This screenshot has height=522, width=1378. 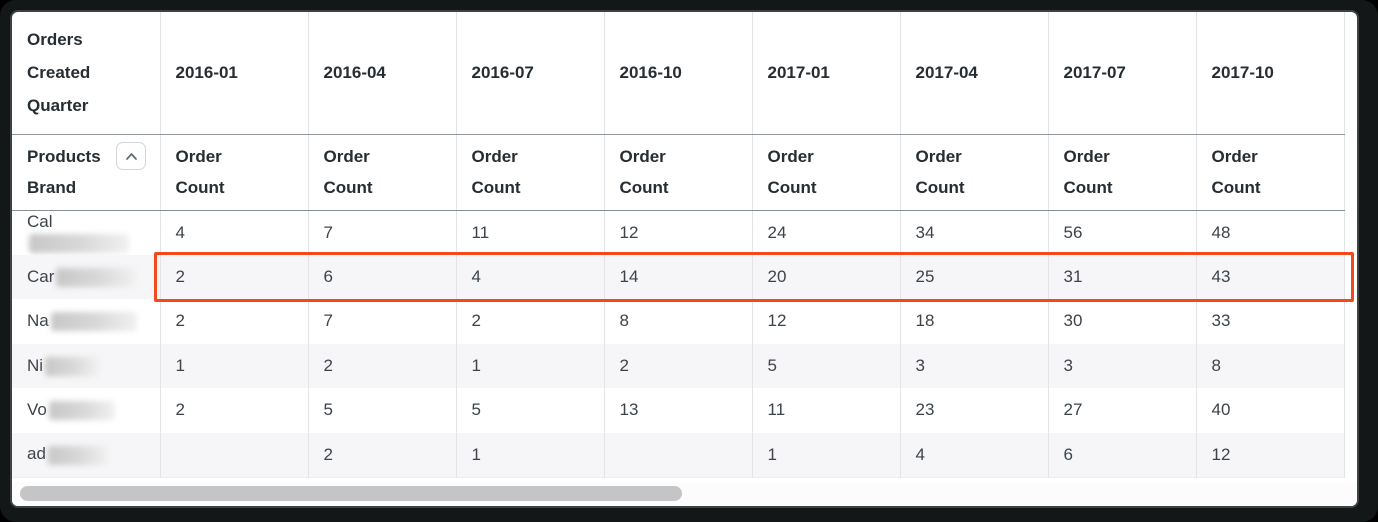 What do you see at coordinates (1270, 232) in the screenshot?
I see `order-count-cell: 48` at bounding box center [1270, 232].